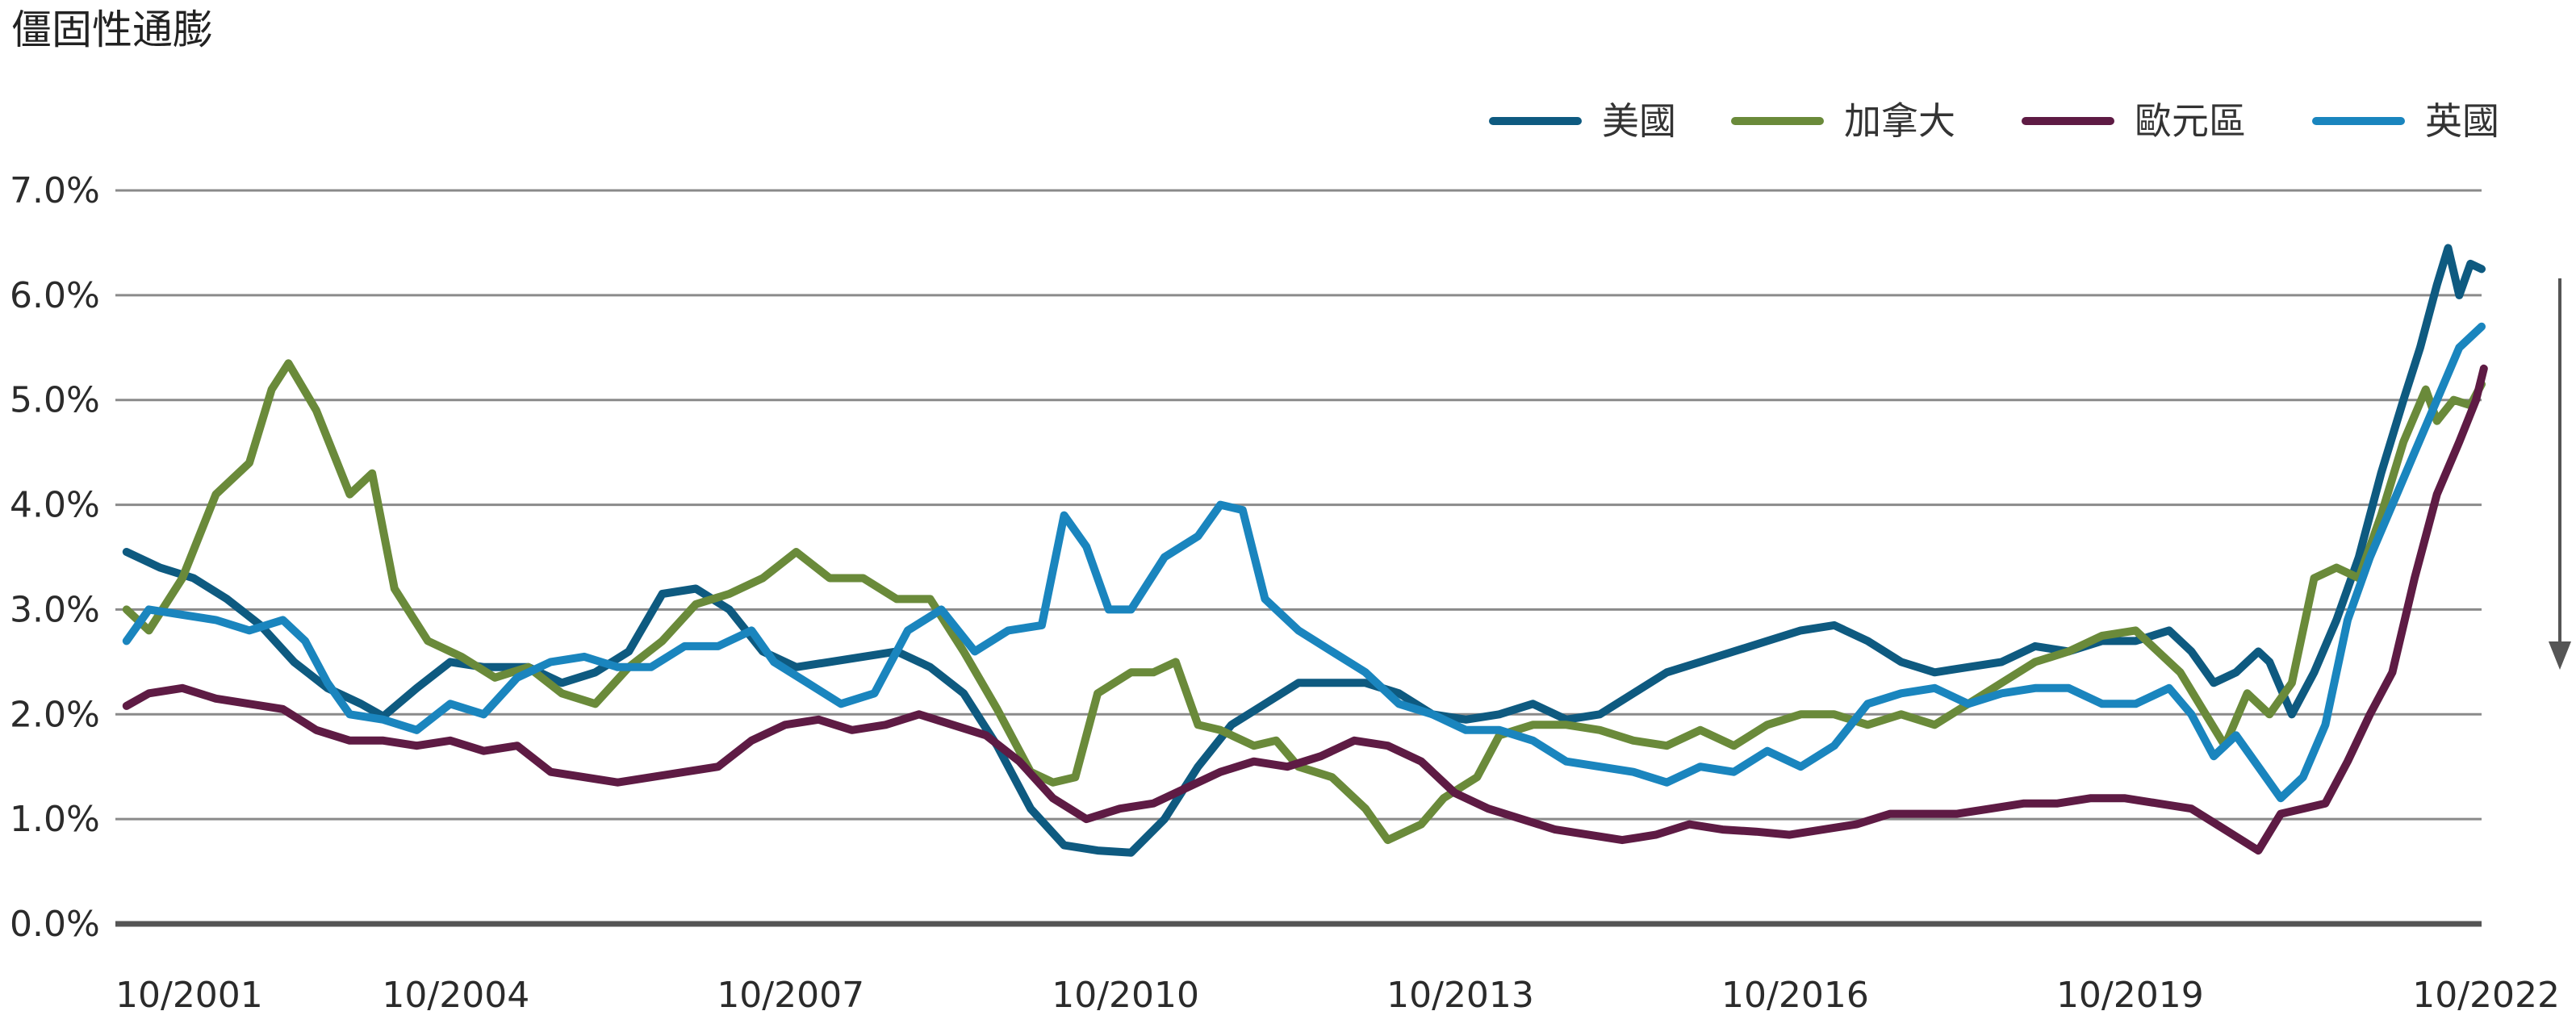 This screenshot has height=1032, width=2576. What do you see at coordinates (1795, 995) in the screenshot?
I see `x-tick-label: 10/2016` at bounding box center [1795, 995].